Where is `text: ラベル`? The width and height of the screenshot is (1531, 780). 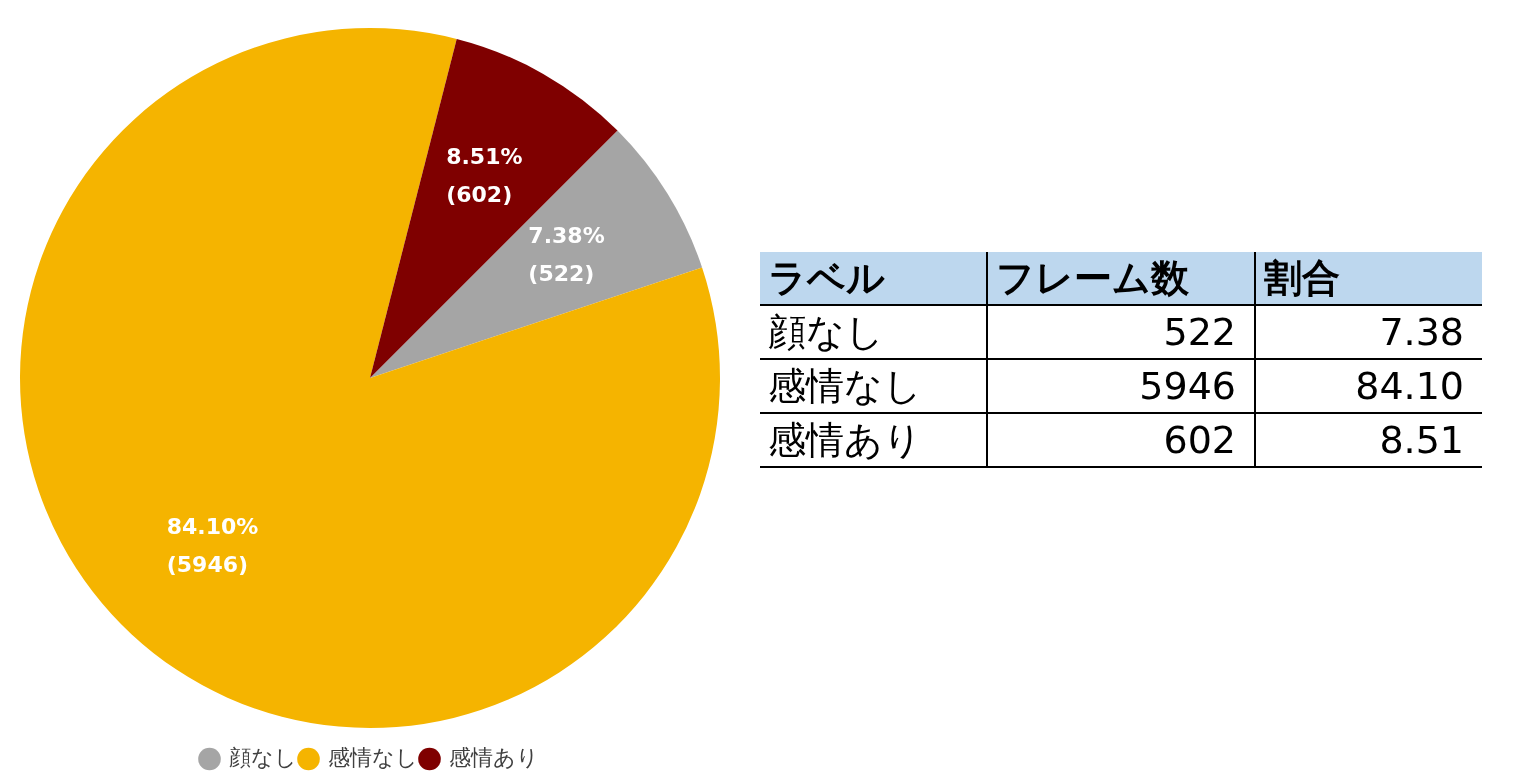 text: ラベル is located at coordinates (873, 278).